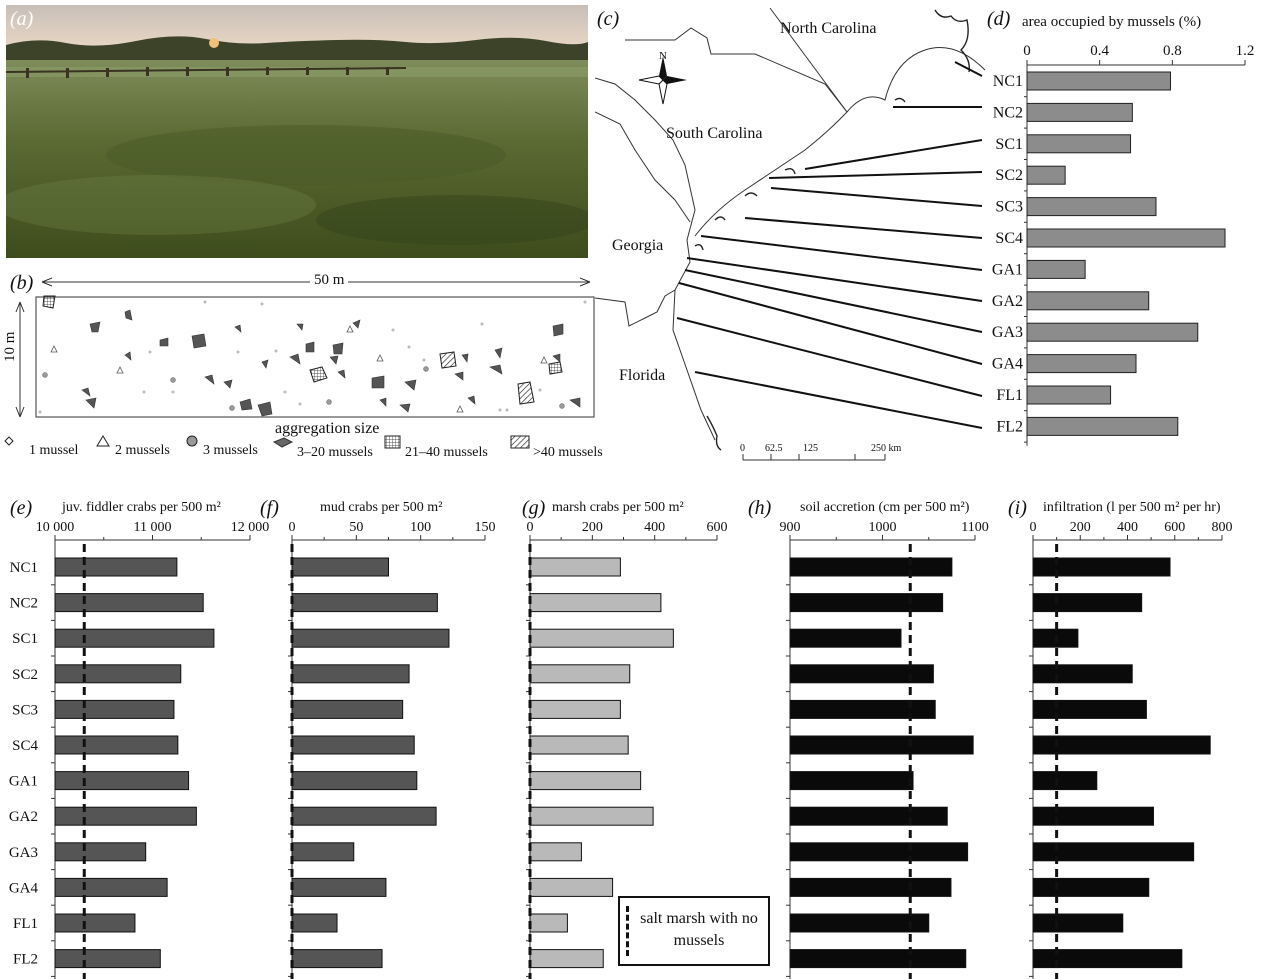 The height and width of the screenshot is (979, 1261). I want to click on scale-tick-125: 125, so click(810, 448).